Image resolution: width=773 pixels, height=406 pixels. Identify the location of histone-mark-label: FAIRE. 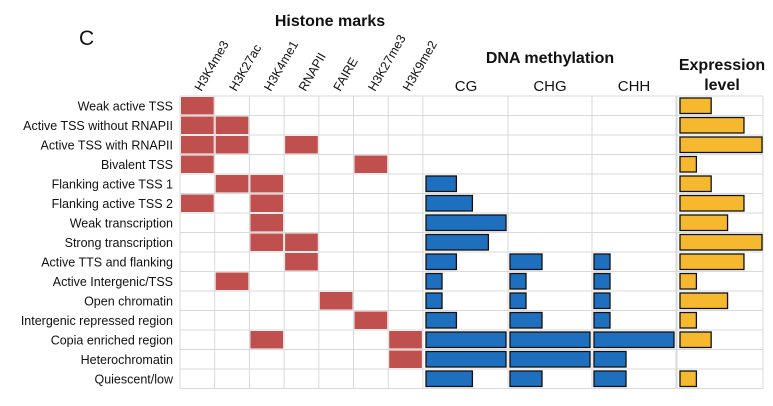
(346, 74).